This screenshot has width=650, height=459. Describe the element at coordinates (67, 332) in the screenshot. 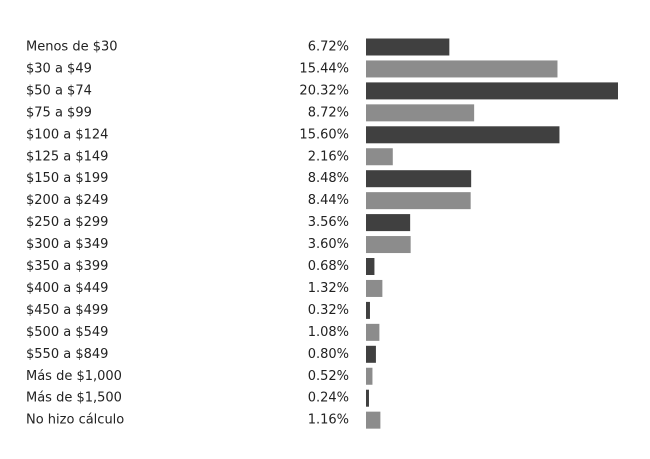

I see `category-label: $500 a $549` at that location.